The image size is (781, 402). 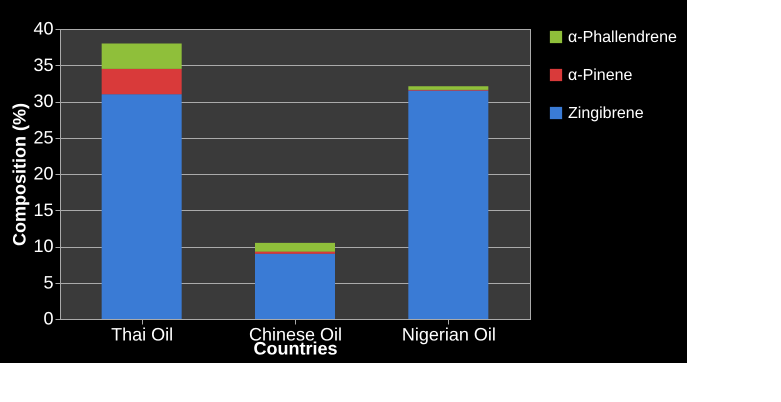 I want to click on legend-label: α-Pinene, so click(x=600, y=75).